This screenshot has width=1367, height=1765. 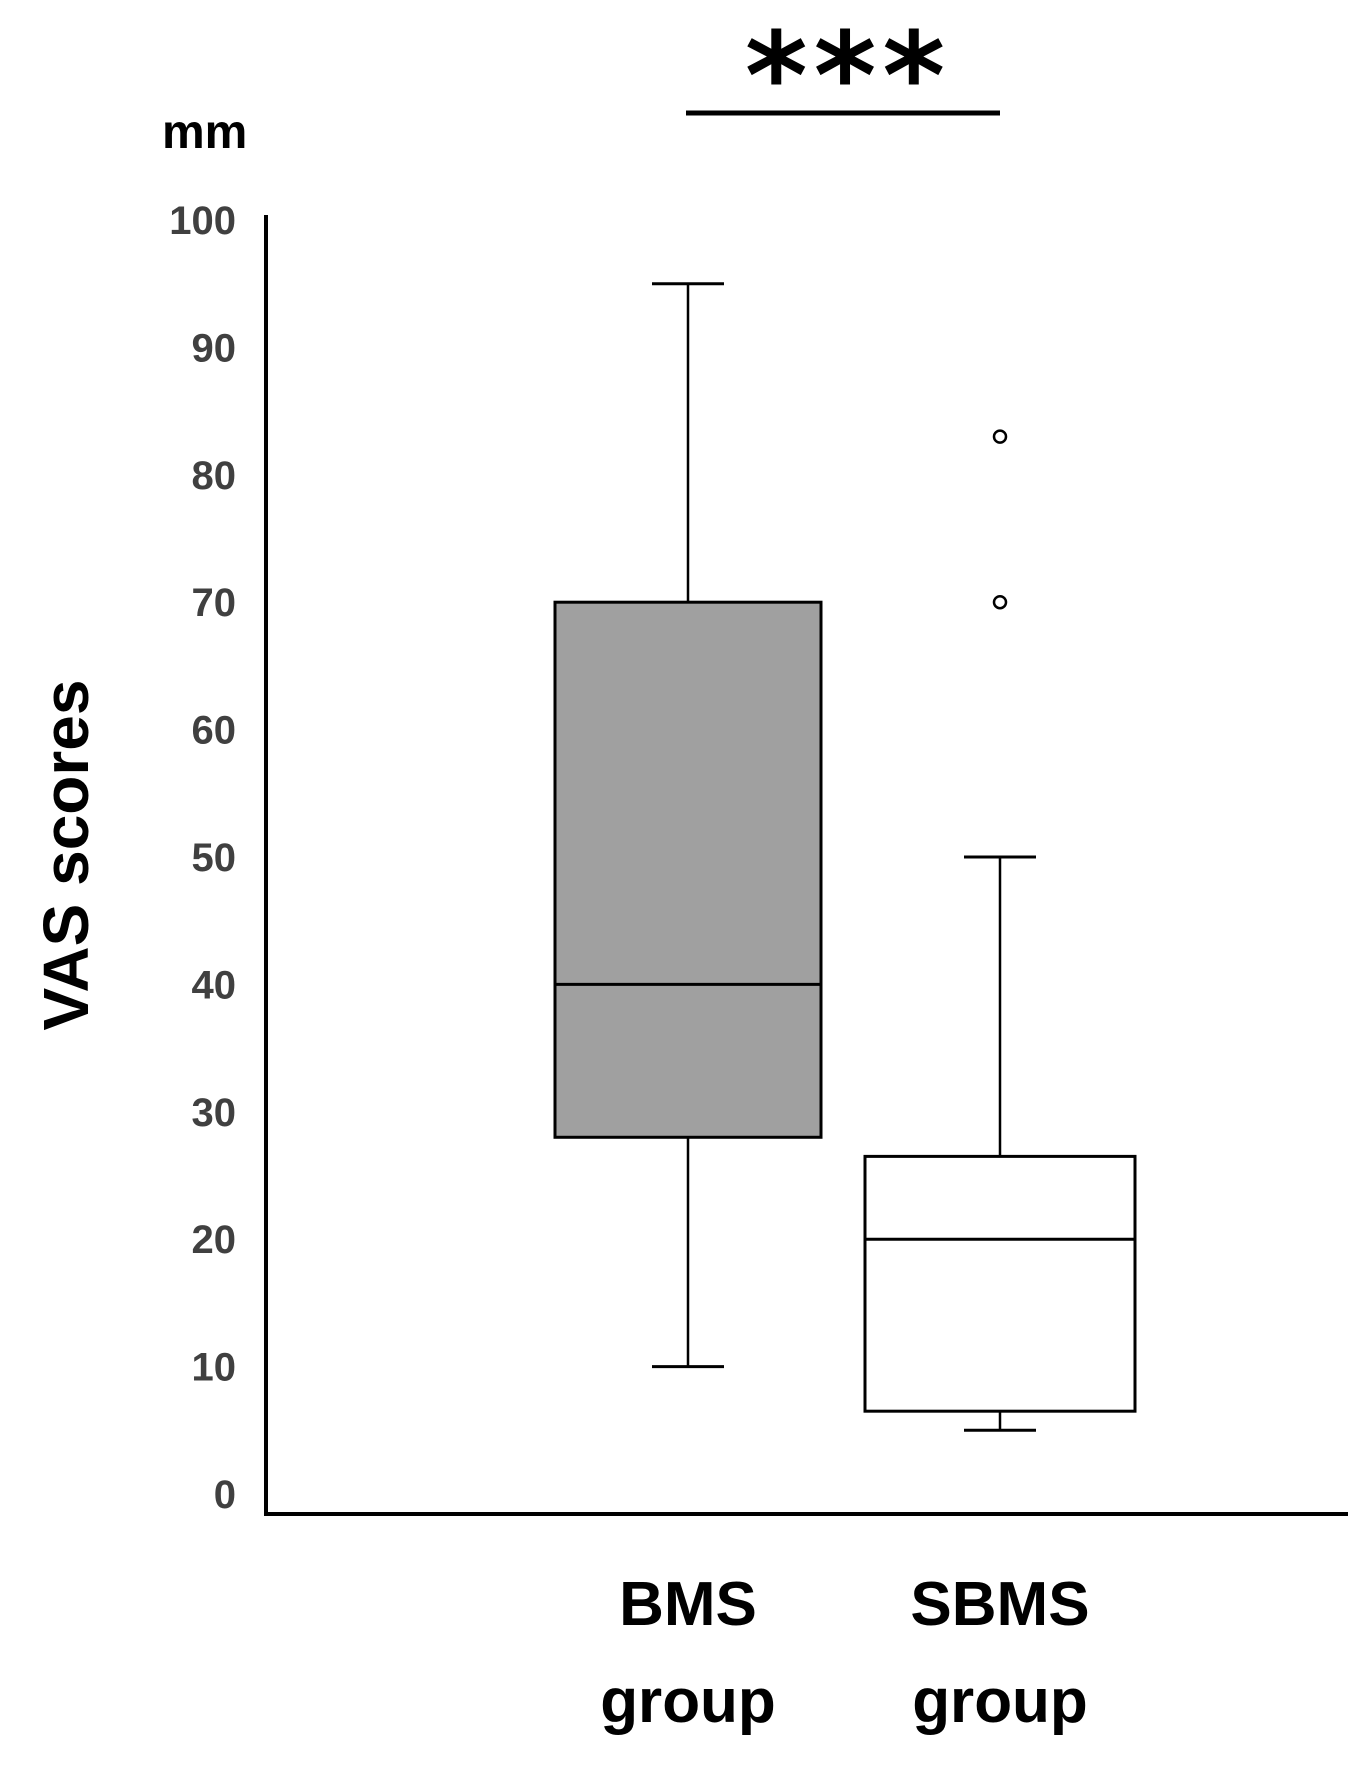 What do you see at coordinates (214, 1113) in the screenshot?
I see `y-tick-label-30: 30` at bounding box center [214, 1113].